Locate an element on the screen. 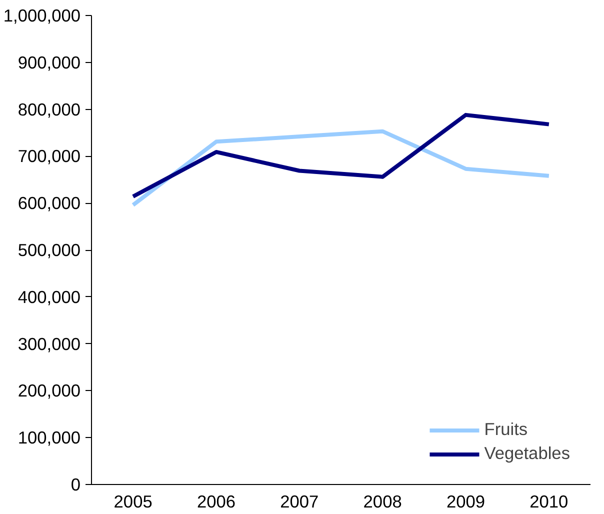  y-tick-label: 900,000 is located at coordinates (49, 62).